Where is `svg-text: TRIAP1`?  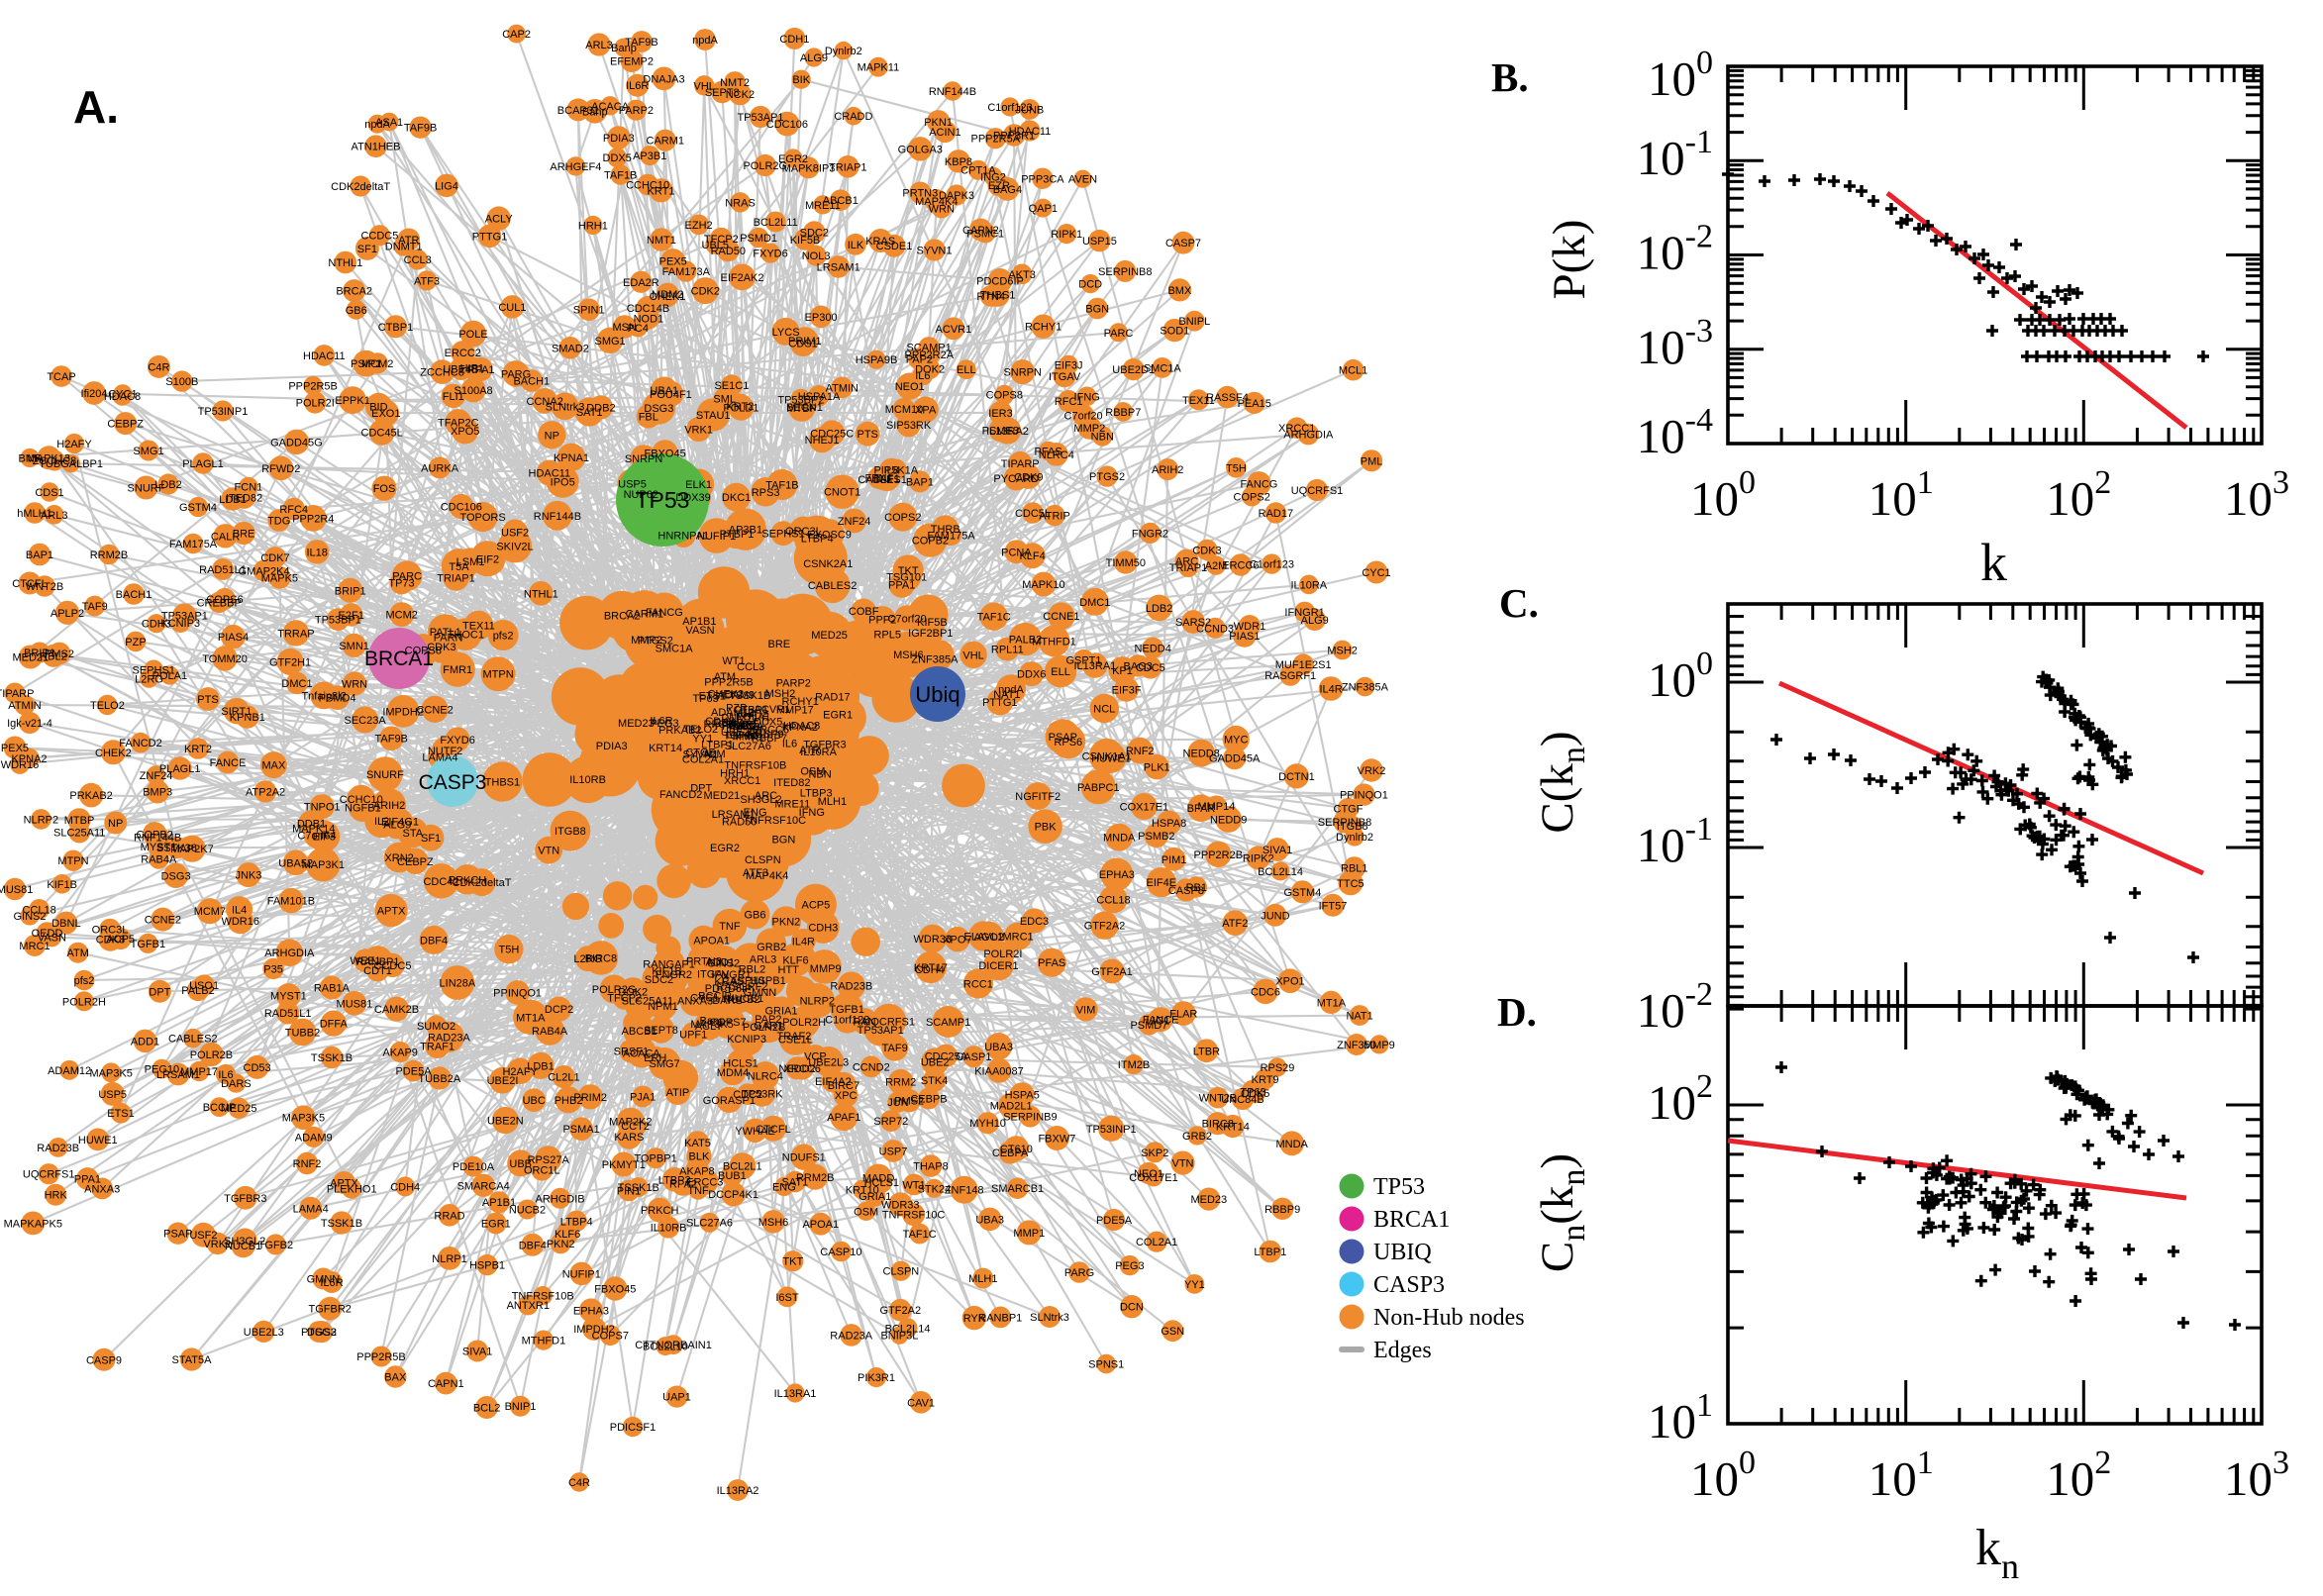
svg-text: TRIAP1 is located at coordinates (1189, 568).